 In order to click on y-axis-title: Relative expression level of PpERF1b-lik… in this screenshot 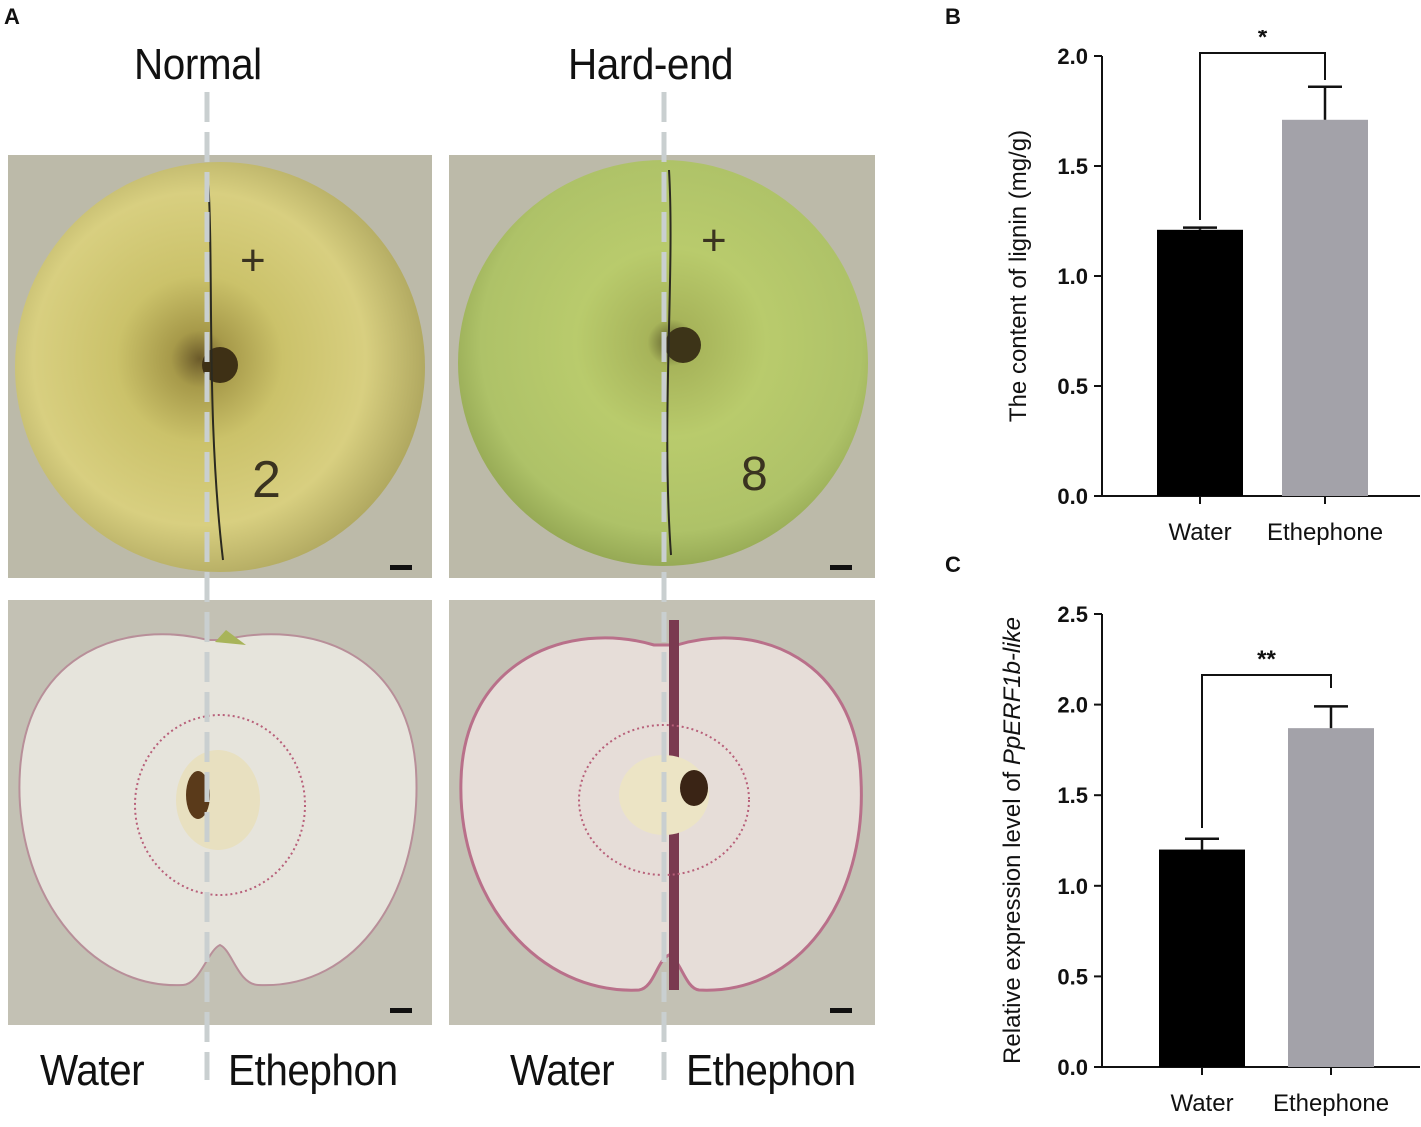, I will do `click(1012, 840)`.